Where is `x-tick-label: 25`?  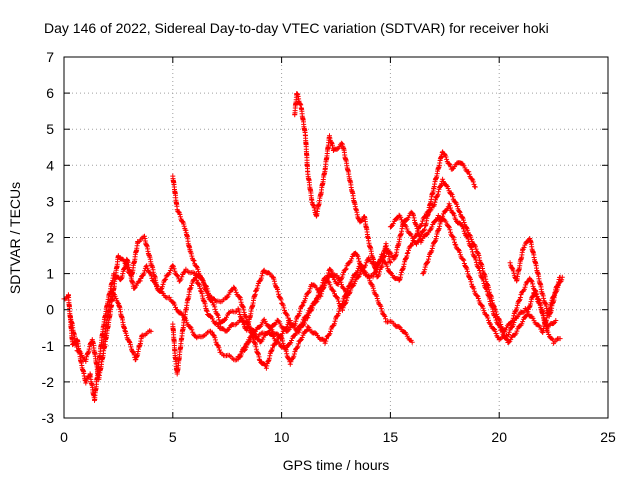 x-tick-label: 25 is located at coordinates (608, 437).